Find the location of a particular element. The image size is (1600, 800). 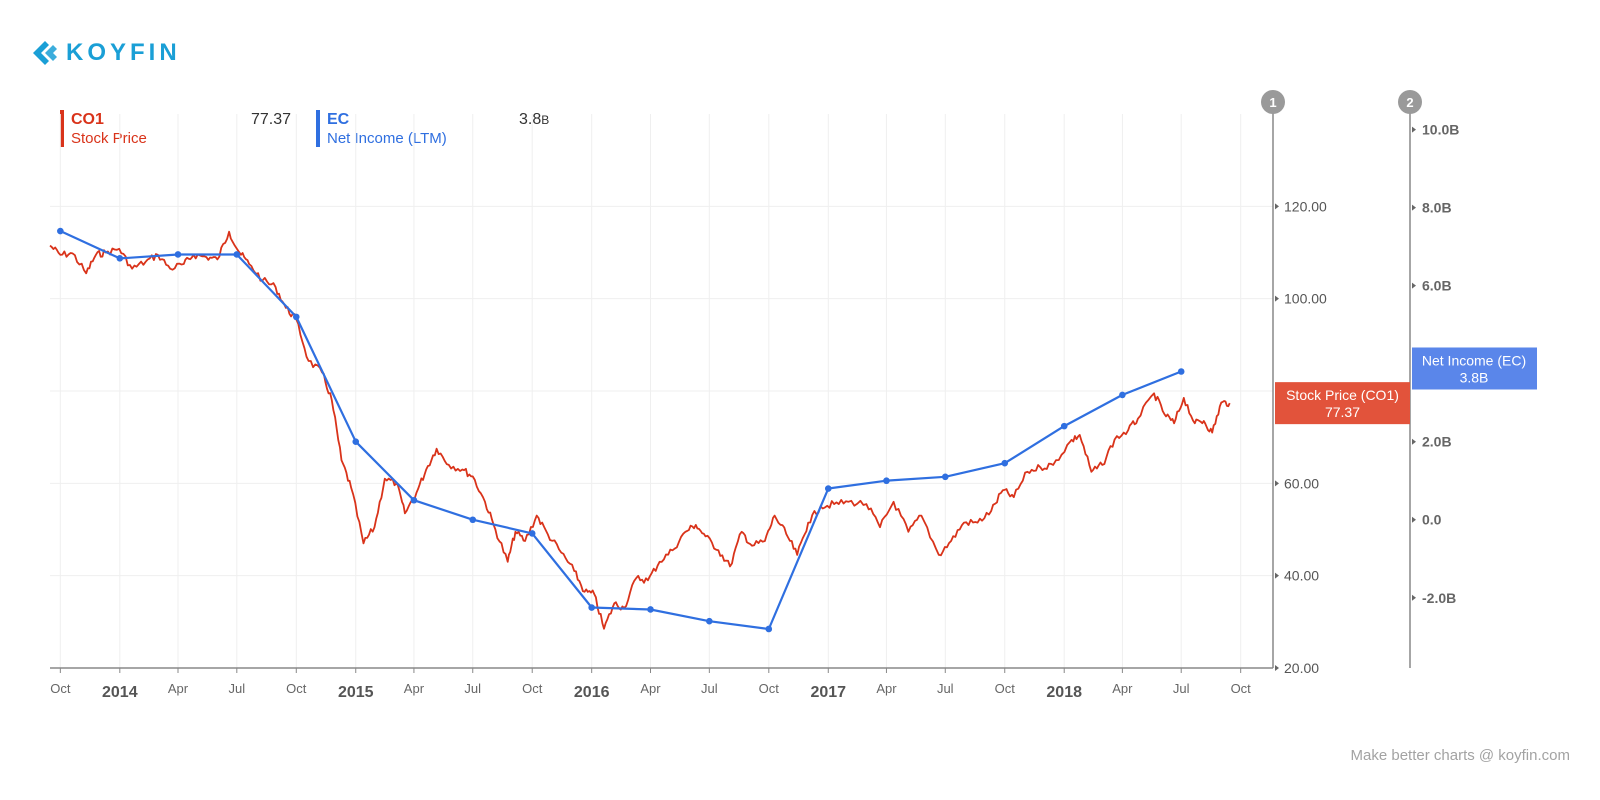

last-value-number: 77.37 is located at coordinates (1342, 412).